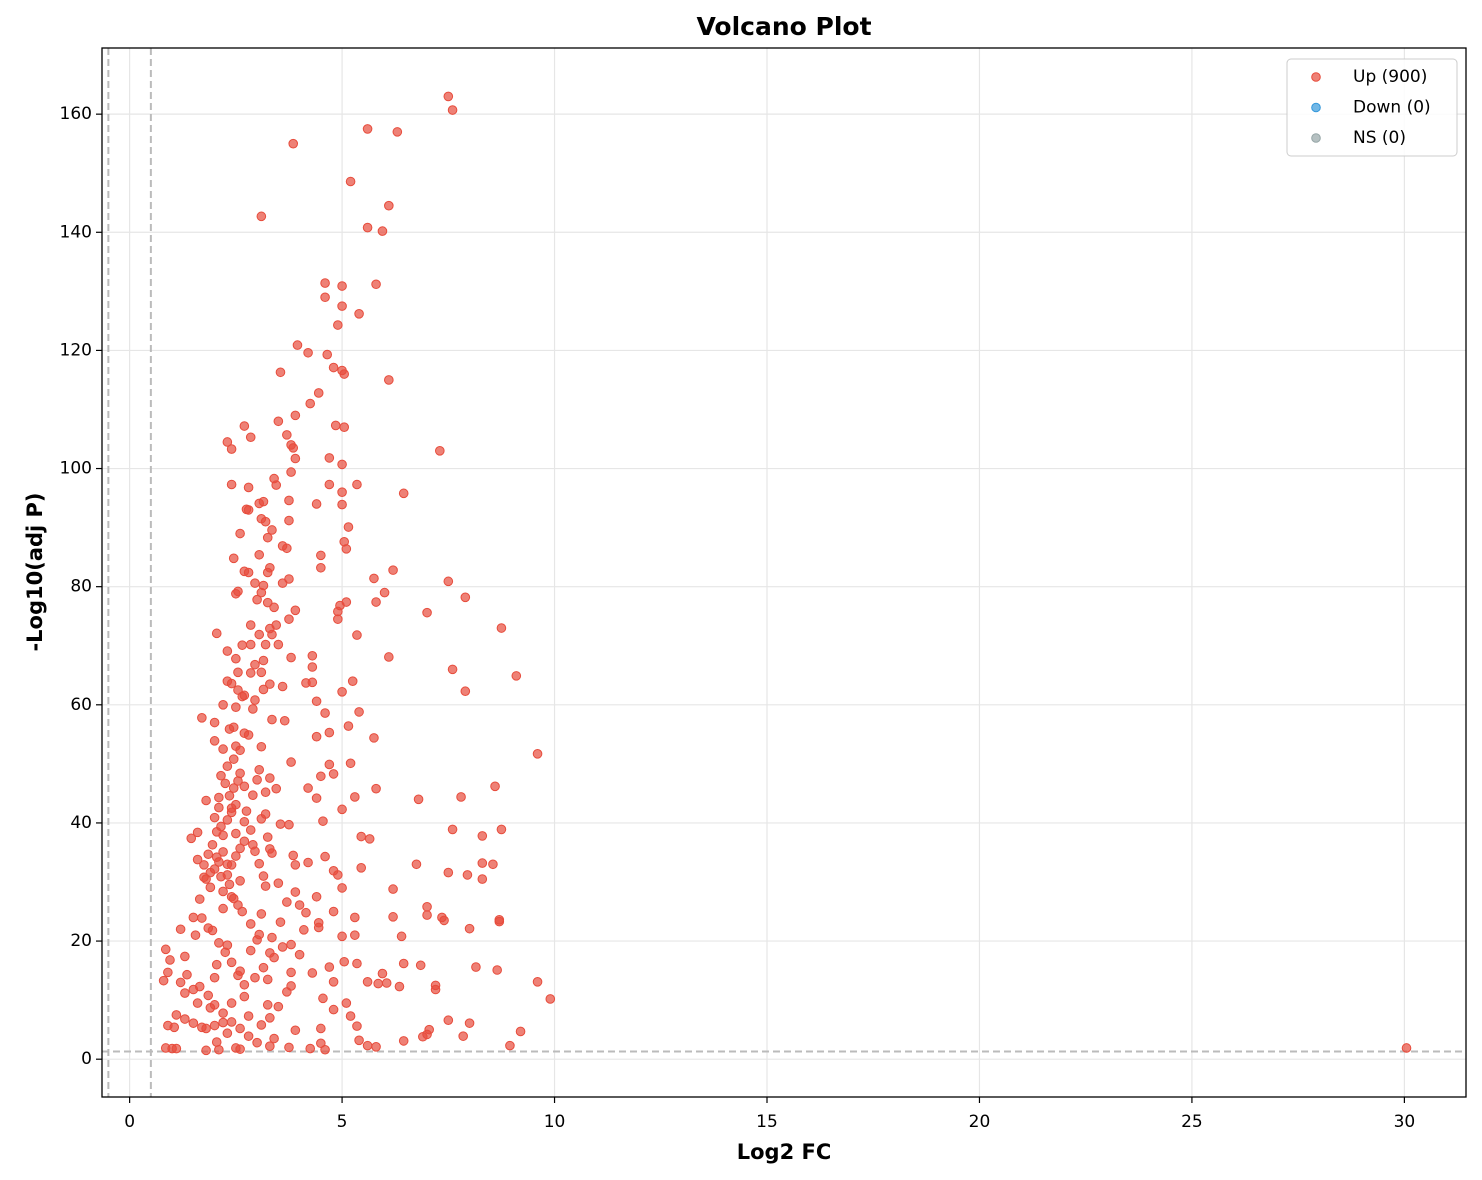  Describe the element at coordinates (129, 1122) in the screenshot. I see `x-tick-label: 0` at that location.